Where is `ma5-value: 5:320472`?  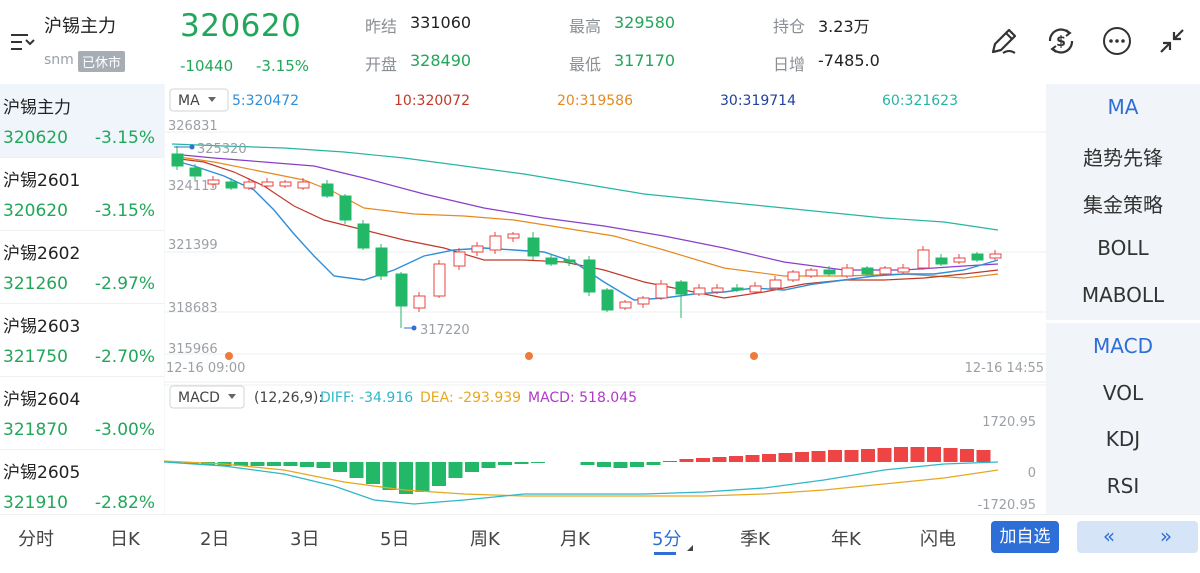 ma5-value: 5:320472 is located at coordinates (265, 101).